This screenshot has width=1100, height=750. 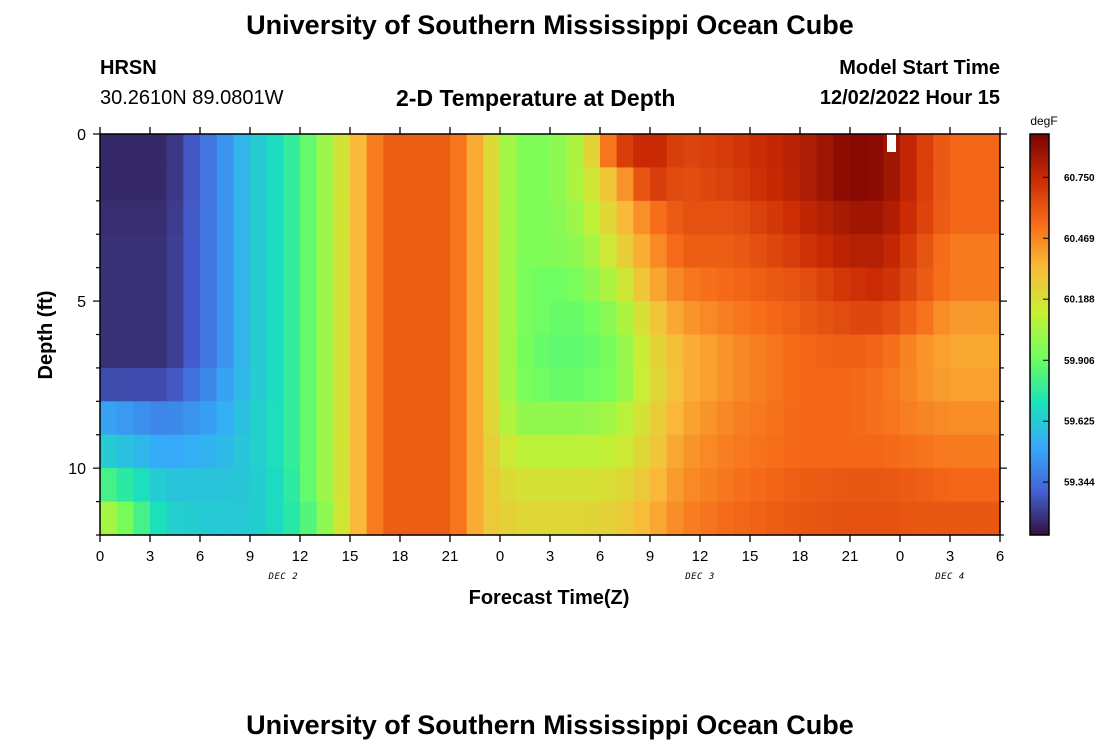 I want to click on y-tick-label: 10, so click(x=77, y=469).